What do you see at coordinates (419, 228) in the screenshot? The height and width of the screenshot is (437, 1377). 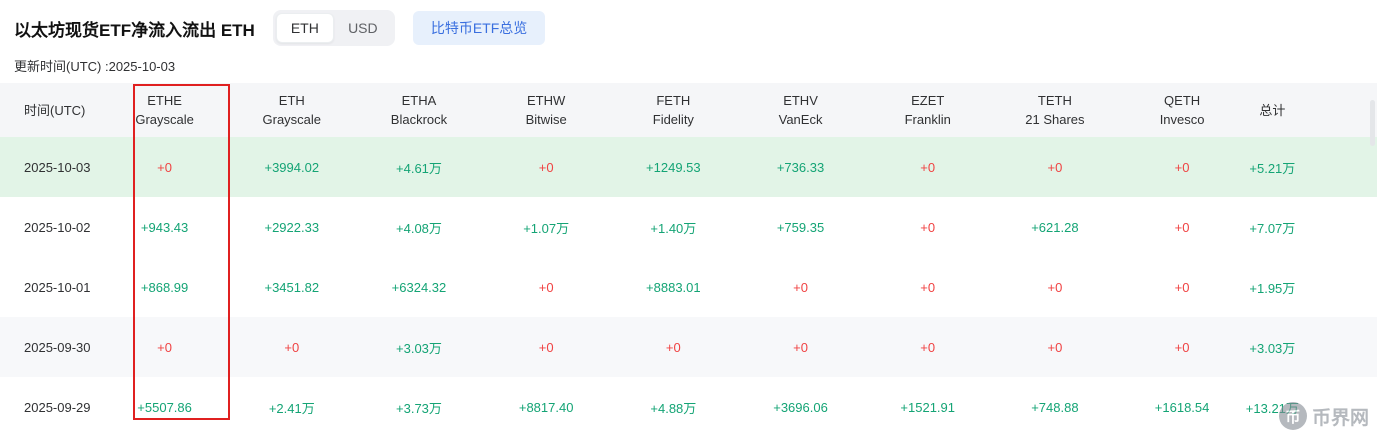 I see `flow-value-cell: +4.08万` at bounding box center [419, 228].